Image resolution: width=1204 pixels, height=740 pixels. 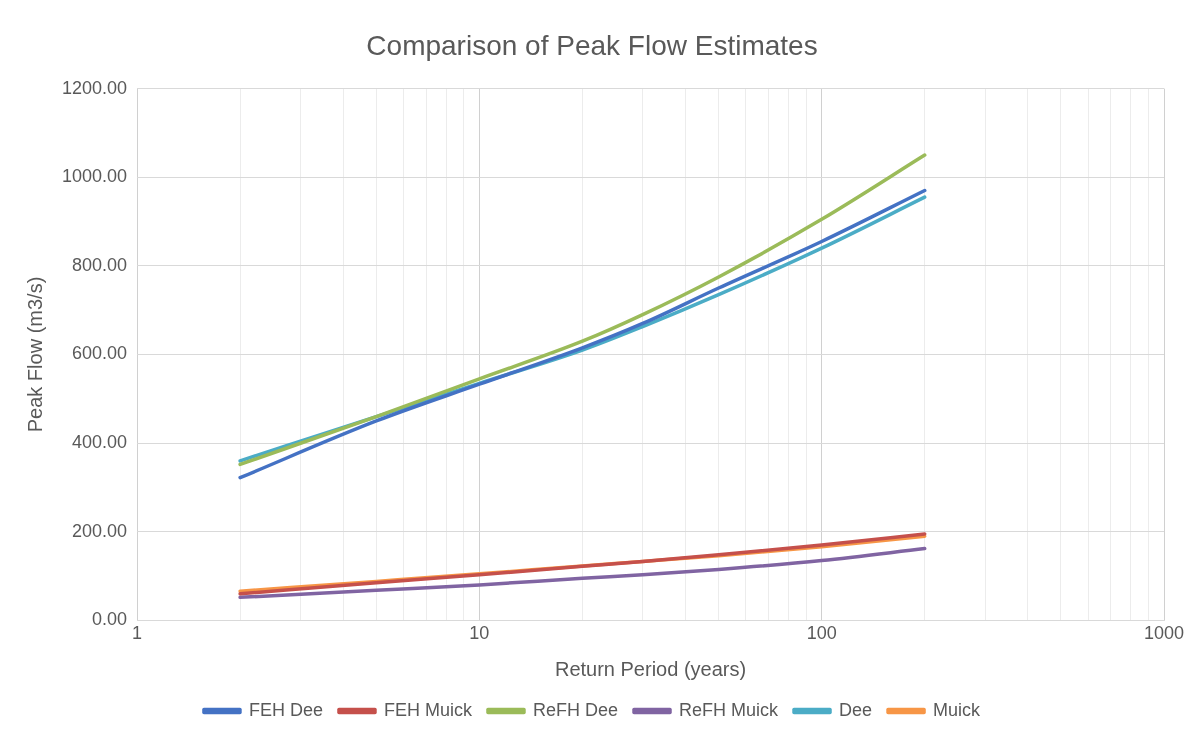 What do you see at coordinates (137, 633) in the screenshot?
I see `x-tick-label: 1` at bounding box center [137, 633].